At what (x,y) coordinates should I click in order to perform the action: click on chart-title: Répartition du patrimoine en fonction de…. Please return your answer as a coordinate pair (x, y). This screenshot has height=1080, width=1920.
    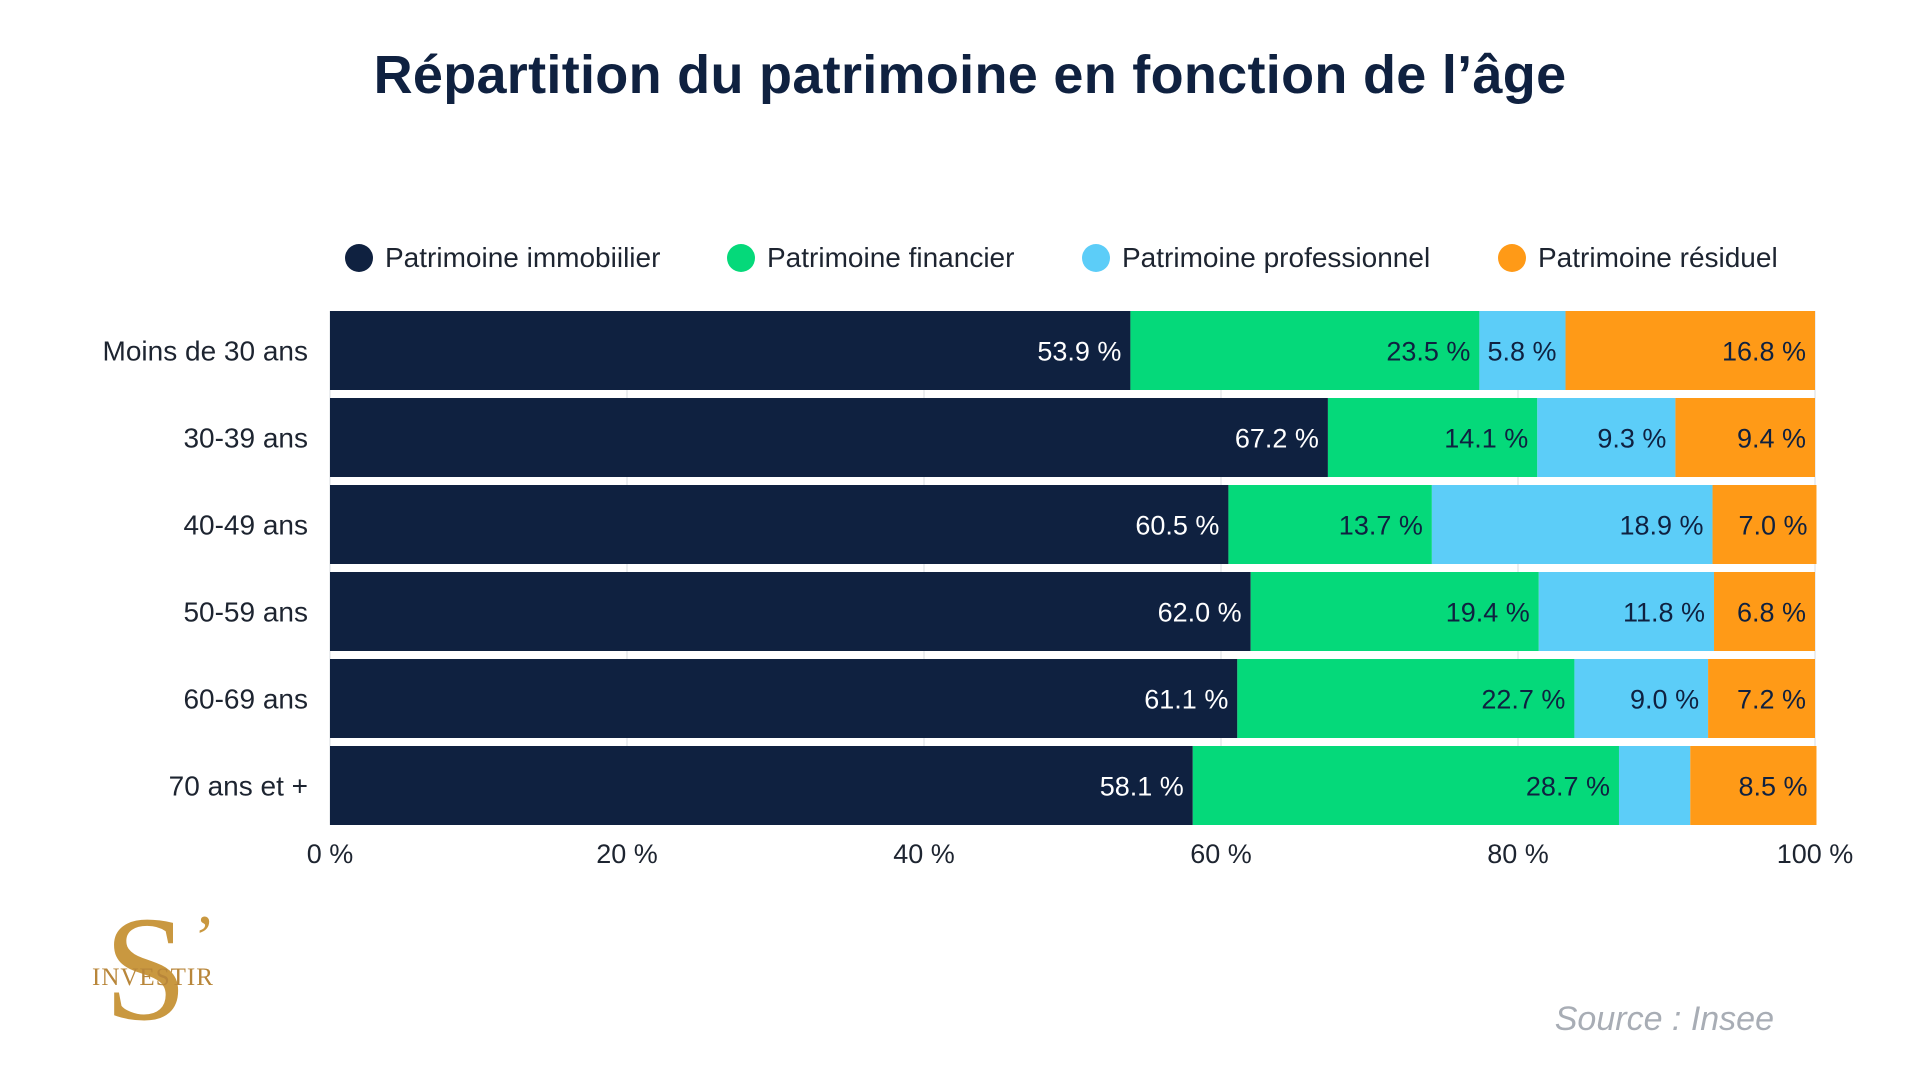
    Looking at the image, I should click on (970, 75).